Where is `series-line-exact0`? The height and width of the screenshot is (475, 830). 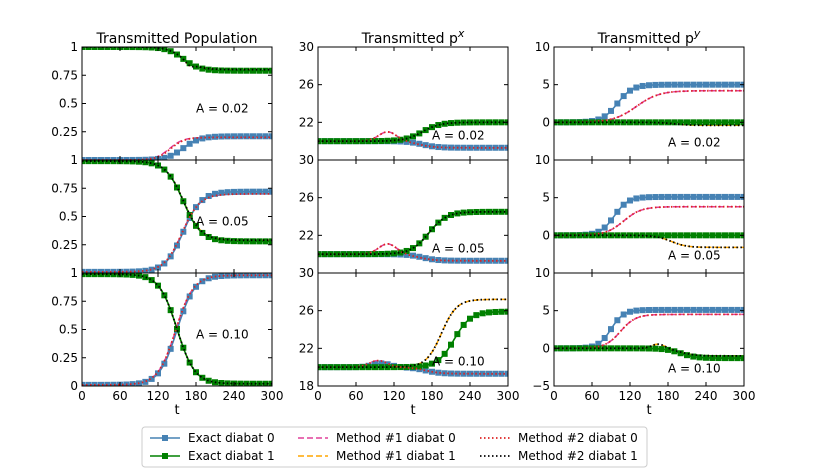 series-line-exact0 is located at coordinates (177, 231).